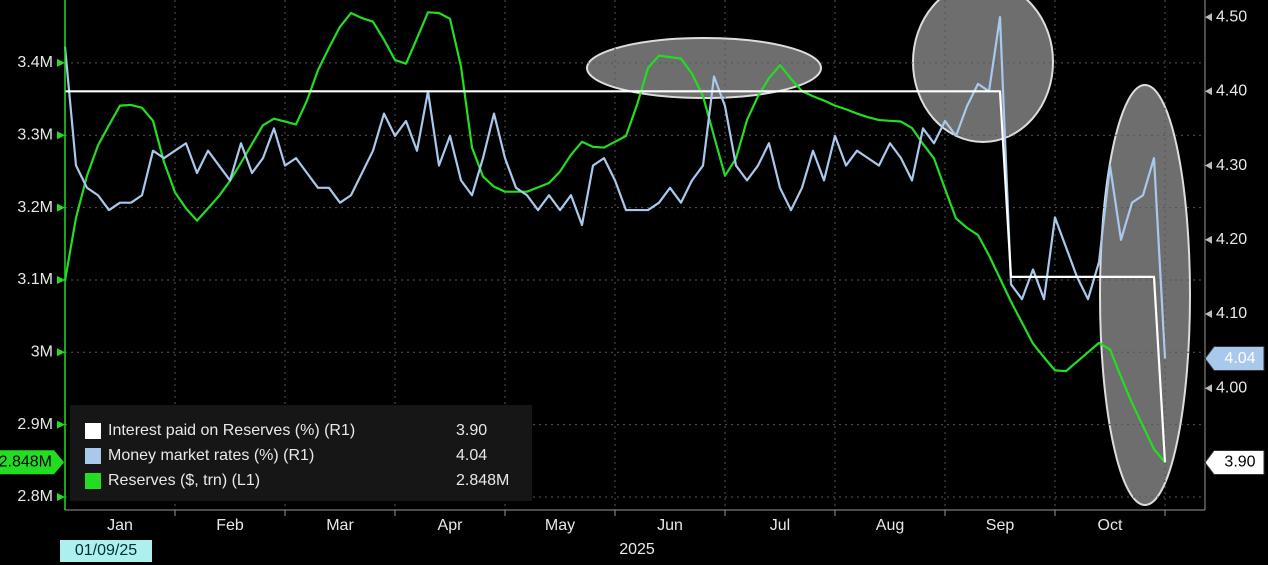 Image resolution: width=1268 pixels, height=565 pixels. Describe the element at coordinates (1239, 358) in the screenshot. I see `last-value-label: 4.04` at that location.